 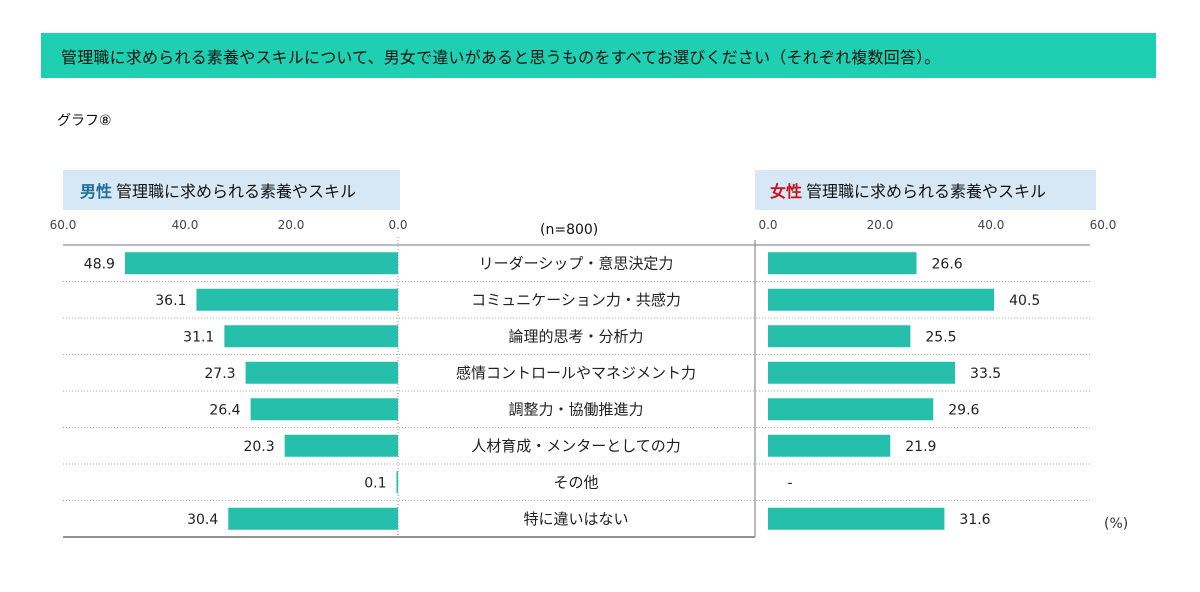 What do you see at coordinates (185, 225) in the screenshot?
I see `male-axis-tick-label: 40.0` at bounding box center [185, 225].